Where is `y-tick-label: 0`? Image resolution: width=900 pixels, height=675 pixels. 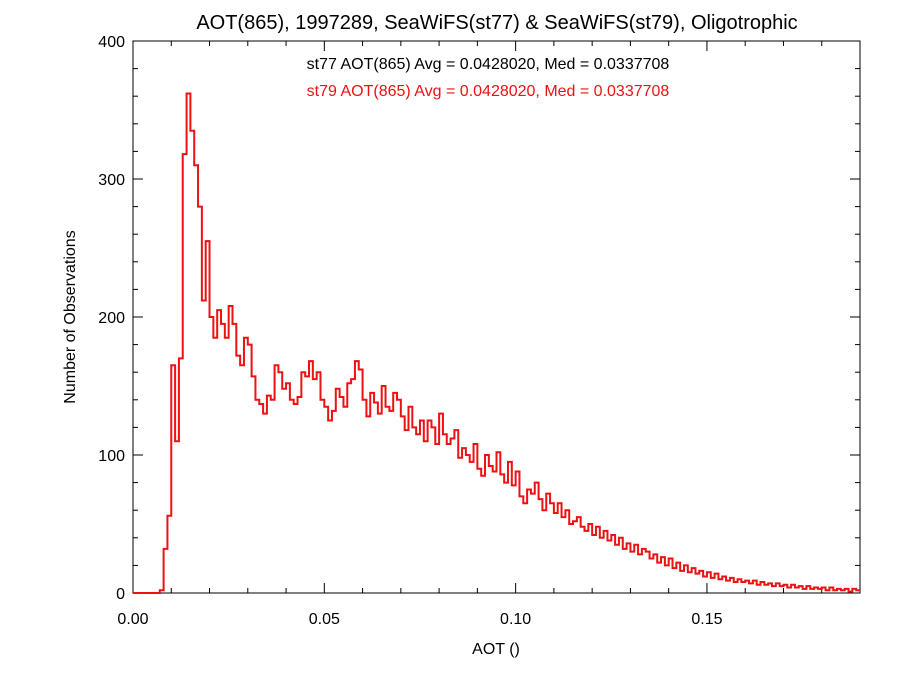 y-tick-label: 0 is located at coordinates (120, 594).